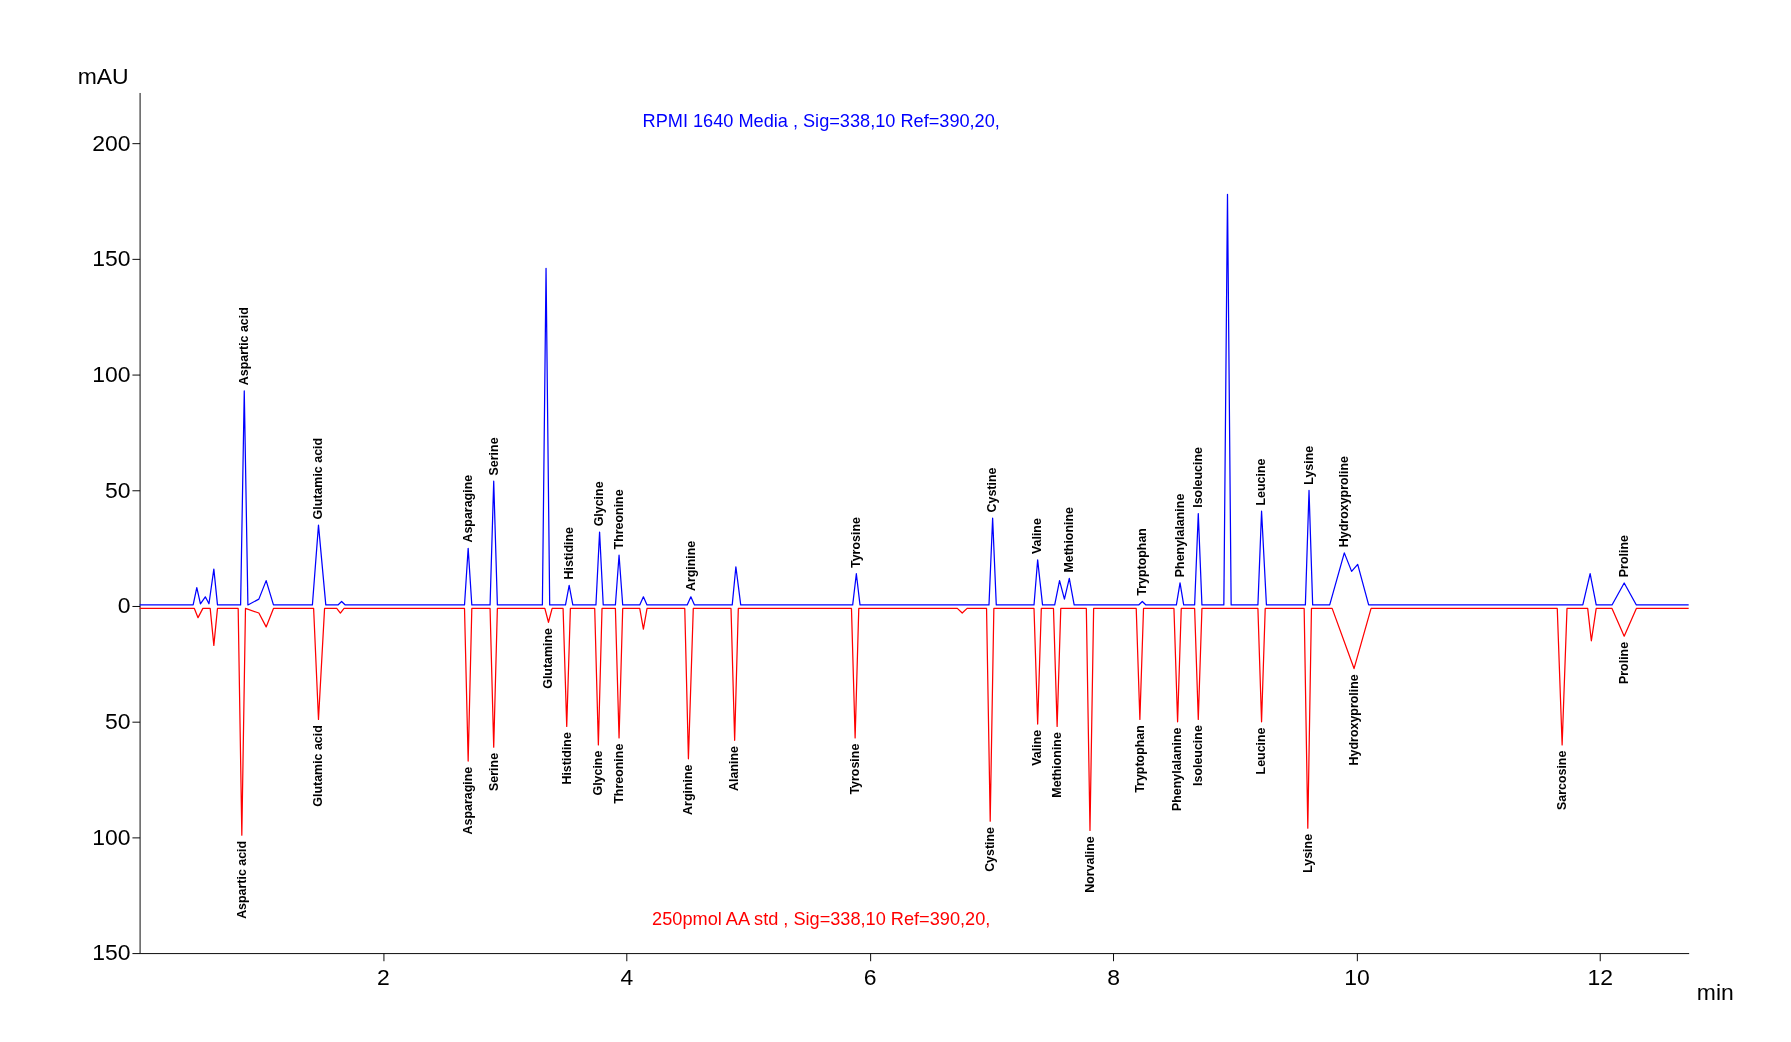 The image size is (1791, 1042). I want to click on annotation: Glutamine, so click(548, 658).